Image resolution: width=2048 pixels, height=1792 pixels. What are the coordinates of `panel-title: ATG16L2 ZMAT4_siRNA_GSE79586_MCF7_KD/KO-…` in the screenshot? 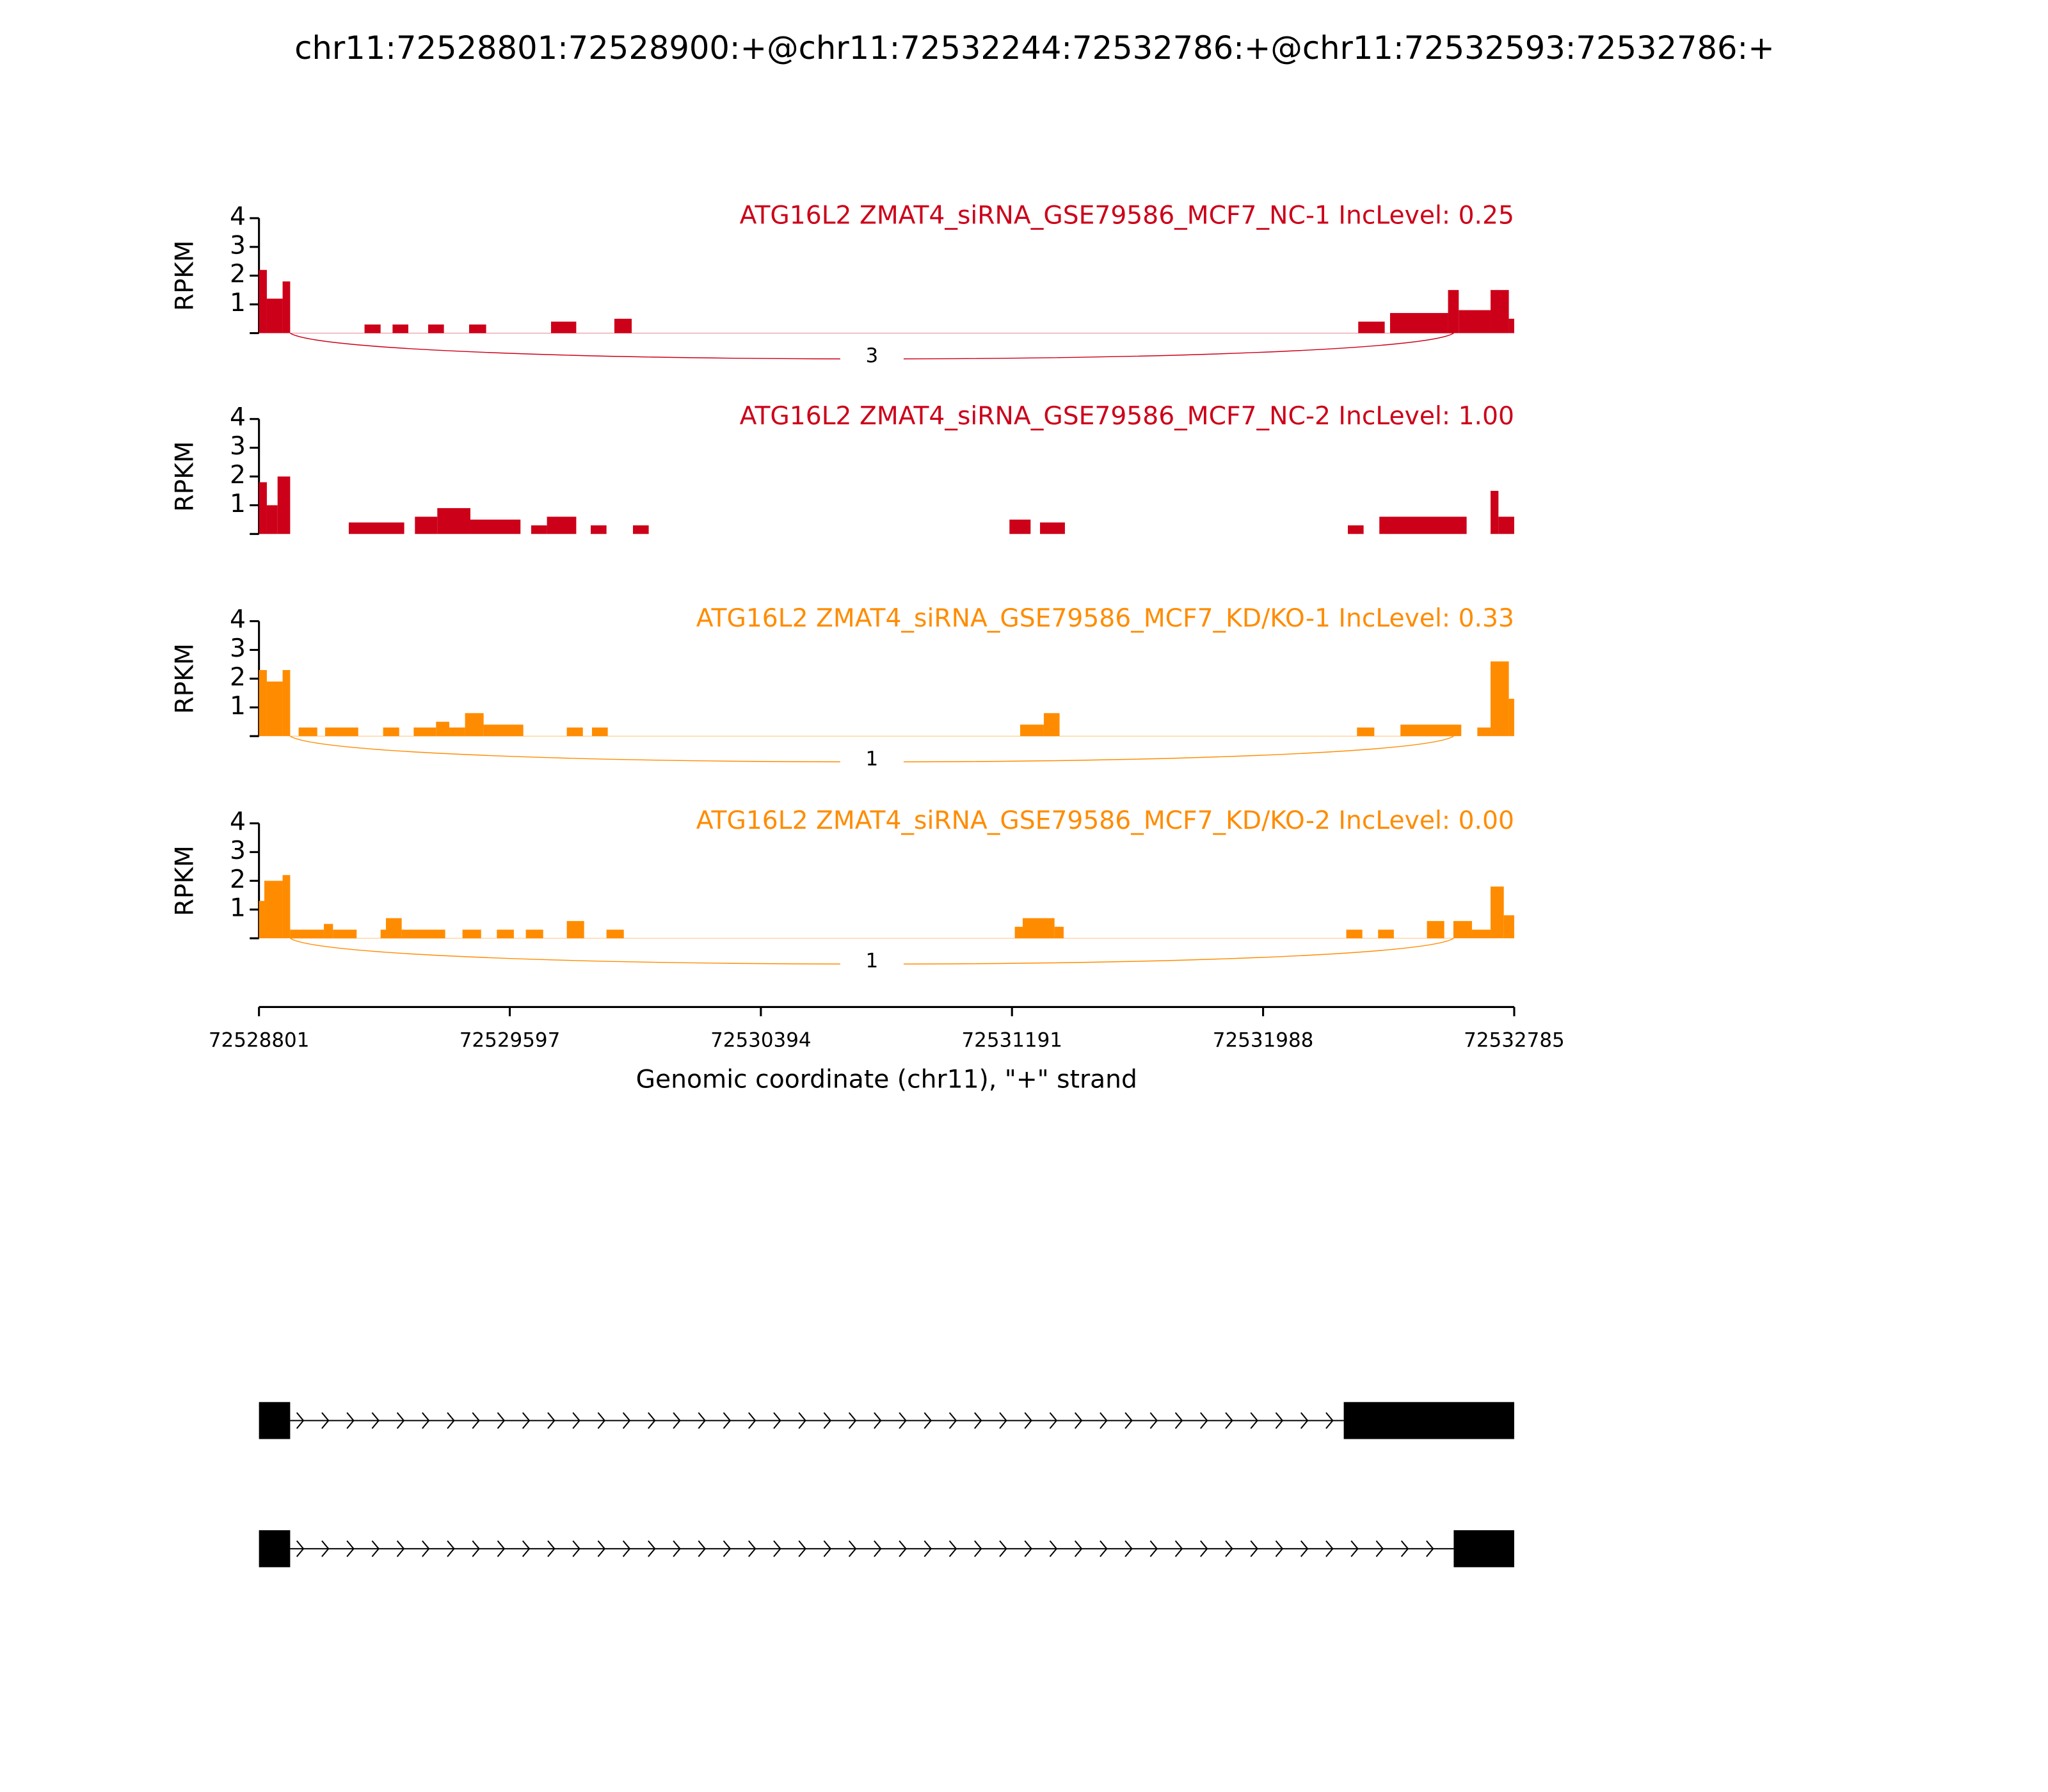 It's located at (1105, 618).